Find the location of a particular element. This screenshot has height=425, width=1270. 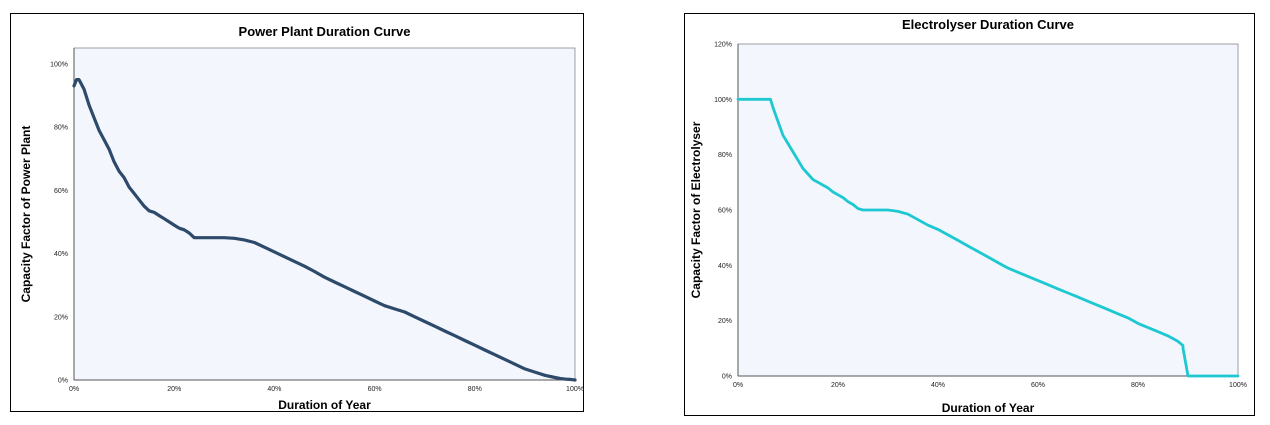

y-tick-labels: 0% 20% 40% 60% 80% 100% 120% is located at coordinates (723, 211).